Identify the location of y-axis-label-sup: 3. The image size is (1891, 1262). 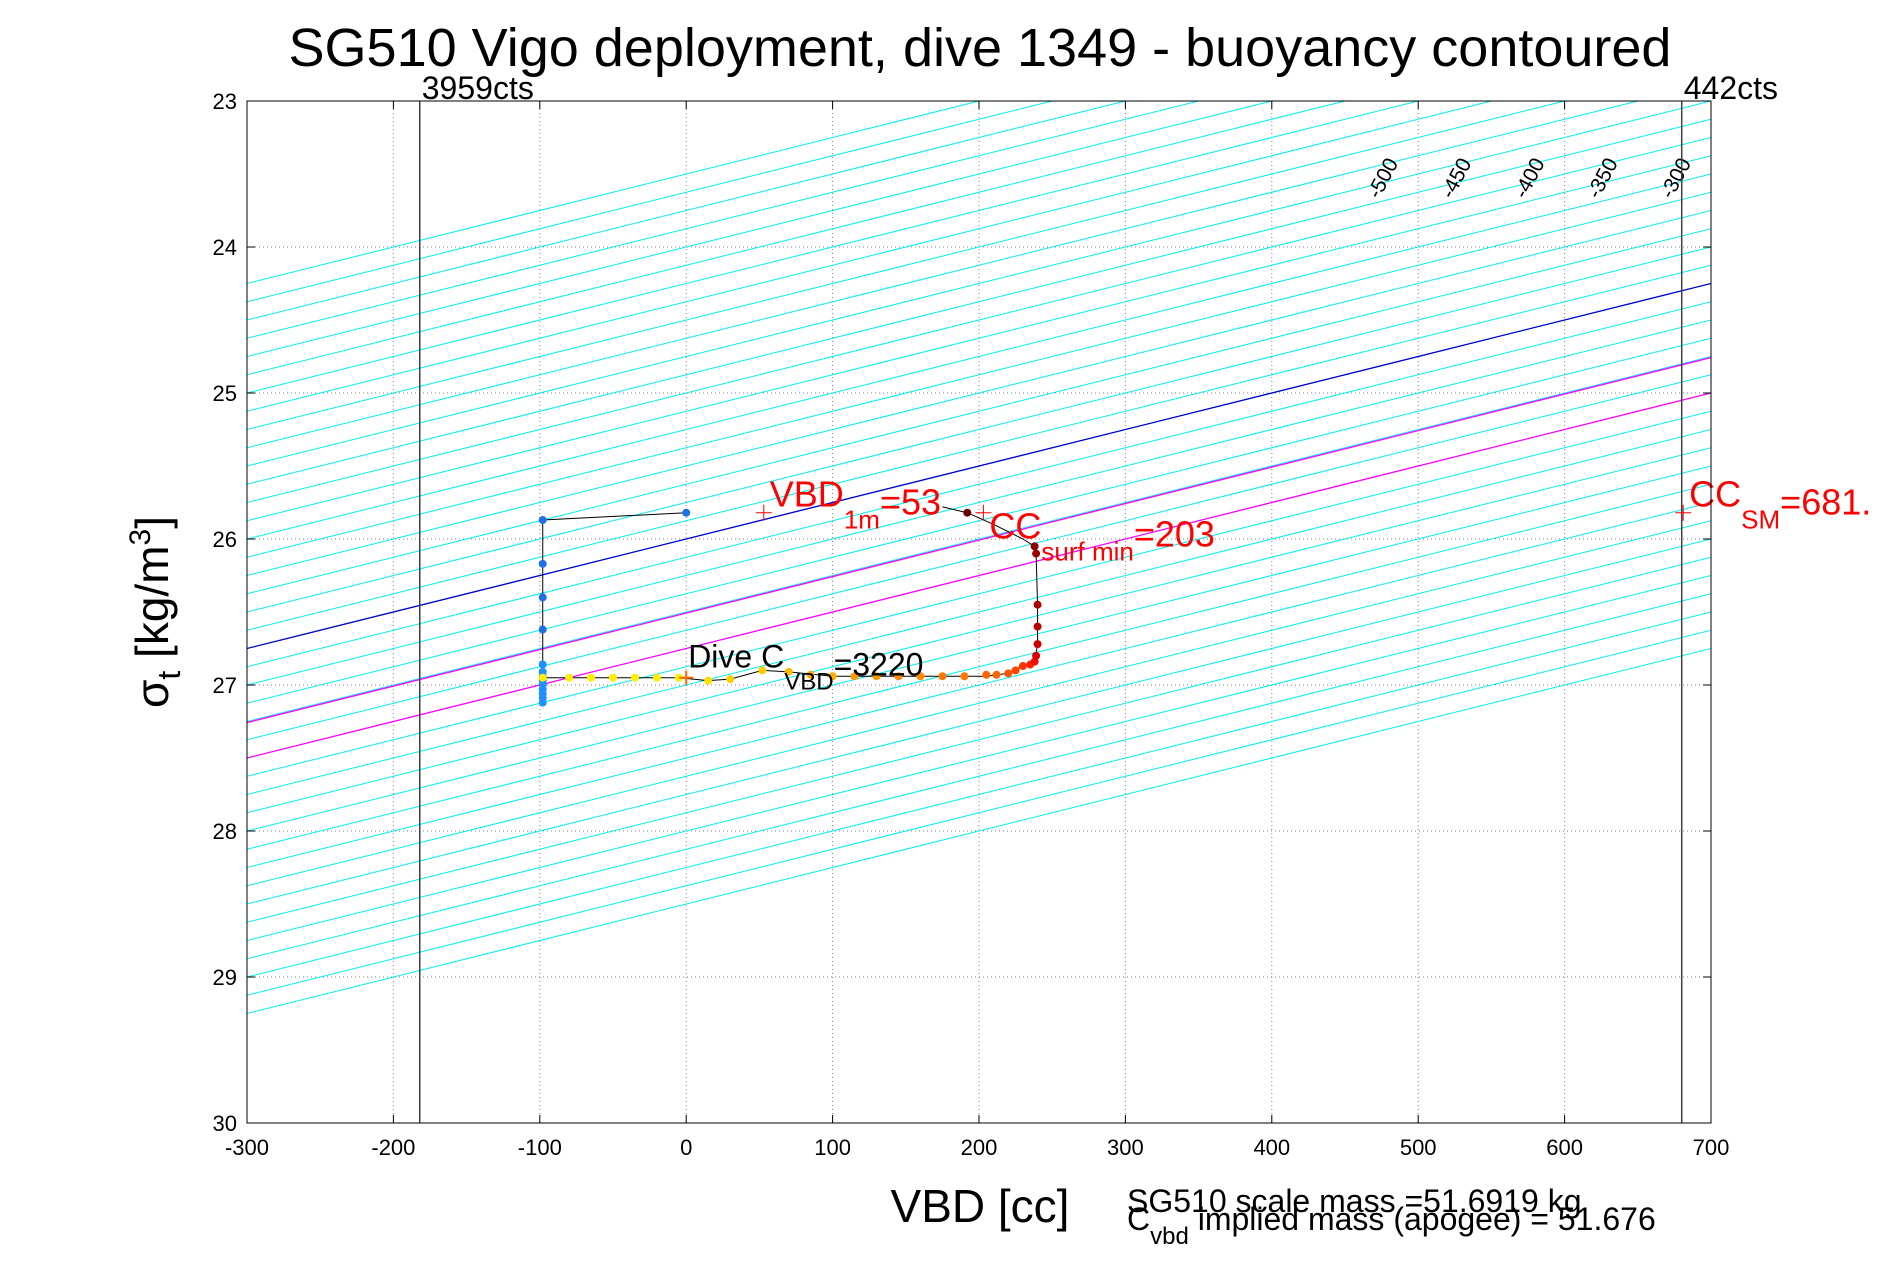
(140, 537).